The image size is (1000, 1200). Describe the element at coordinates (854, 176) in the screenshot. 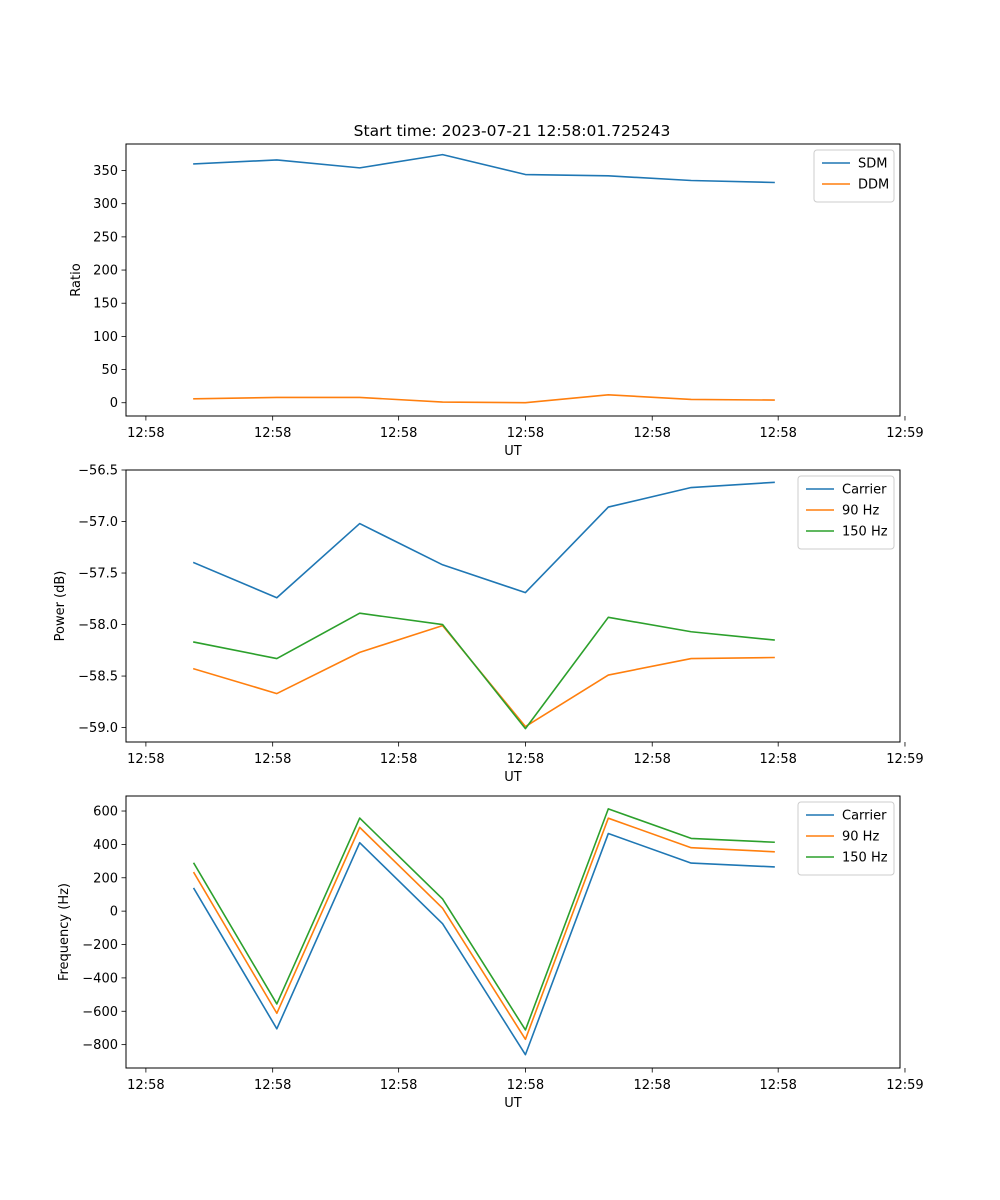

I see `legend: SDM DDM` at that location.